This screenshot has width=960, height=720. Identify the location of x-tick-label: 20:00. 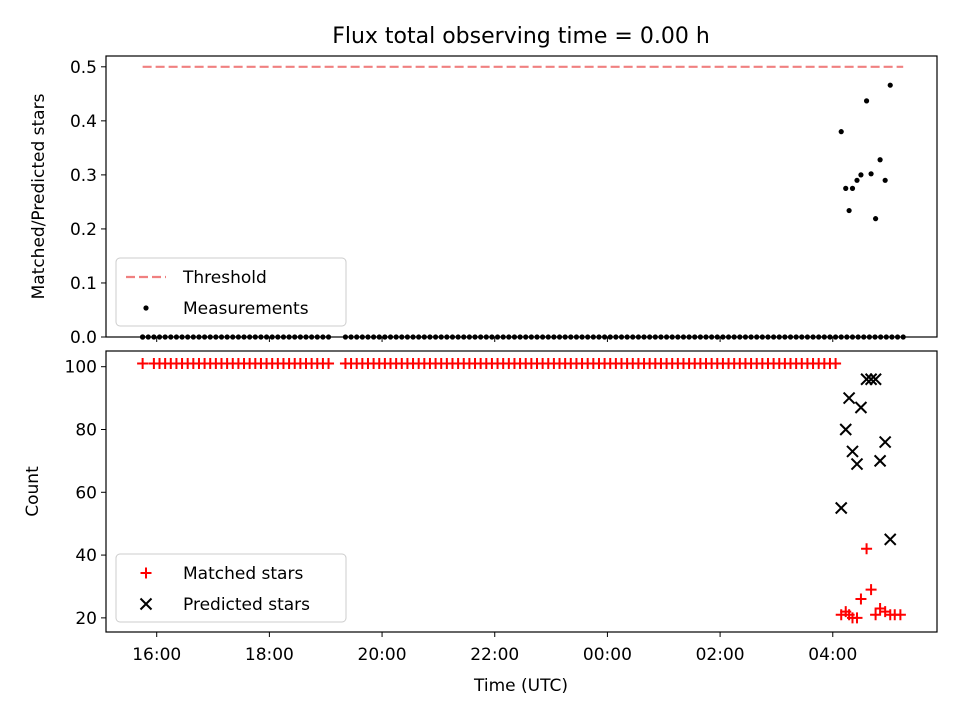
(382, 655).